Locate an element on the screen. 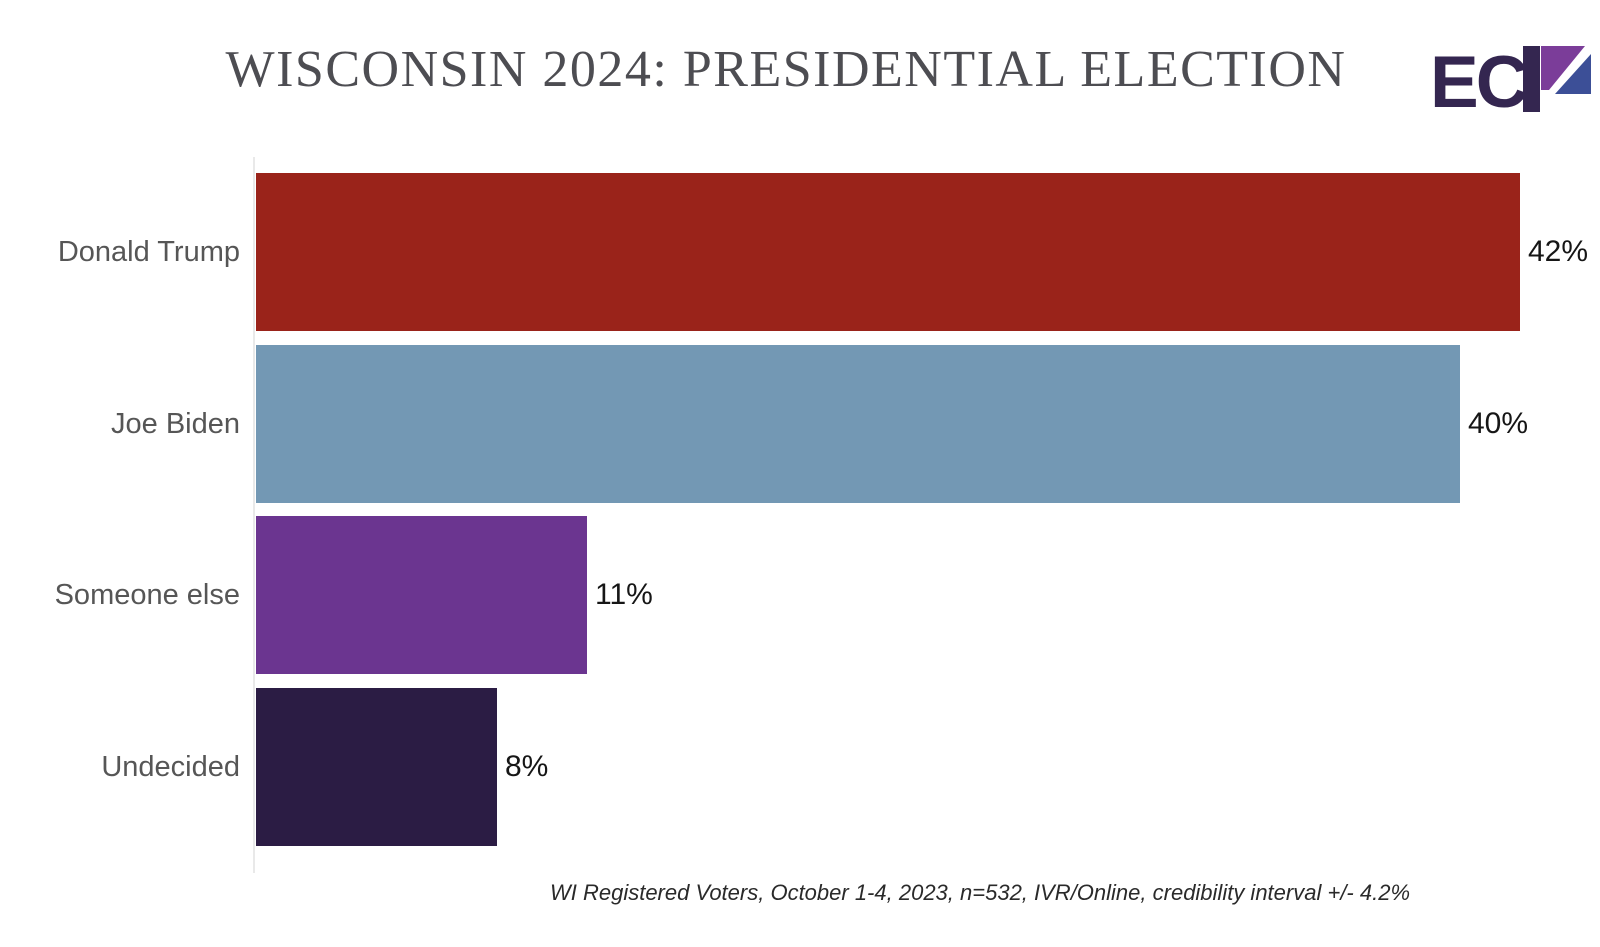 This screenshot has width=1600, height=947. category-label-joe-biden: Joe Biden is located at coordinates (175, 424).